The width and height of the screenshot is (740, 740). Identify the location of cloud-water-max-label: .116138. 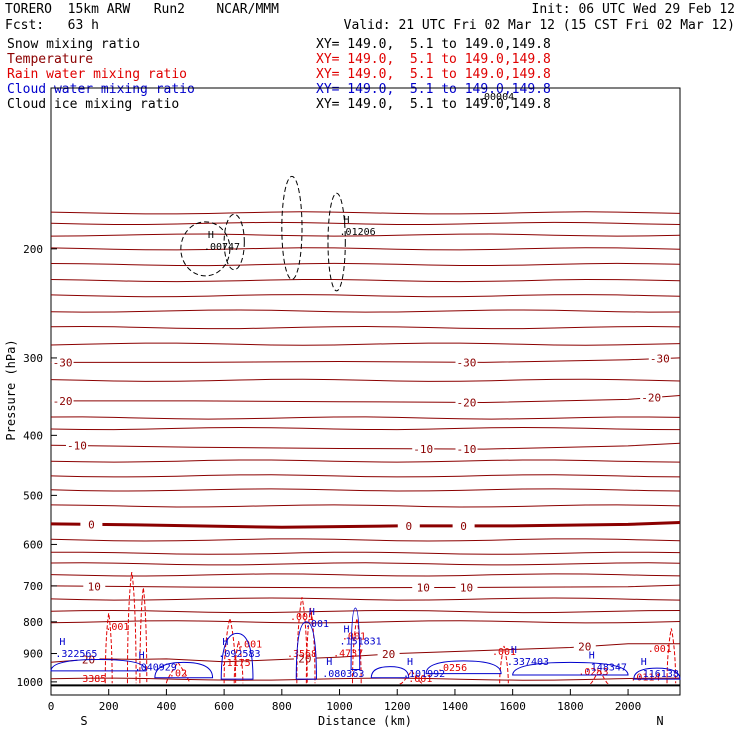
(658, 674).